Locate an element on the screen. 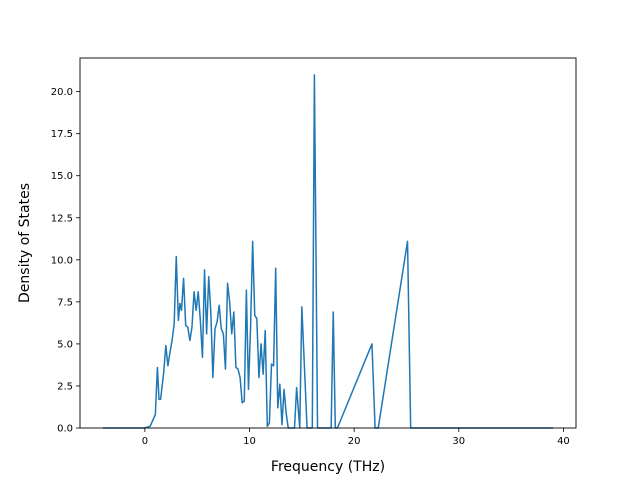  y-tick-label: 20.0 is located at coordinates (62, 92).